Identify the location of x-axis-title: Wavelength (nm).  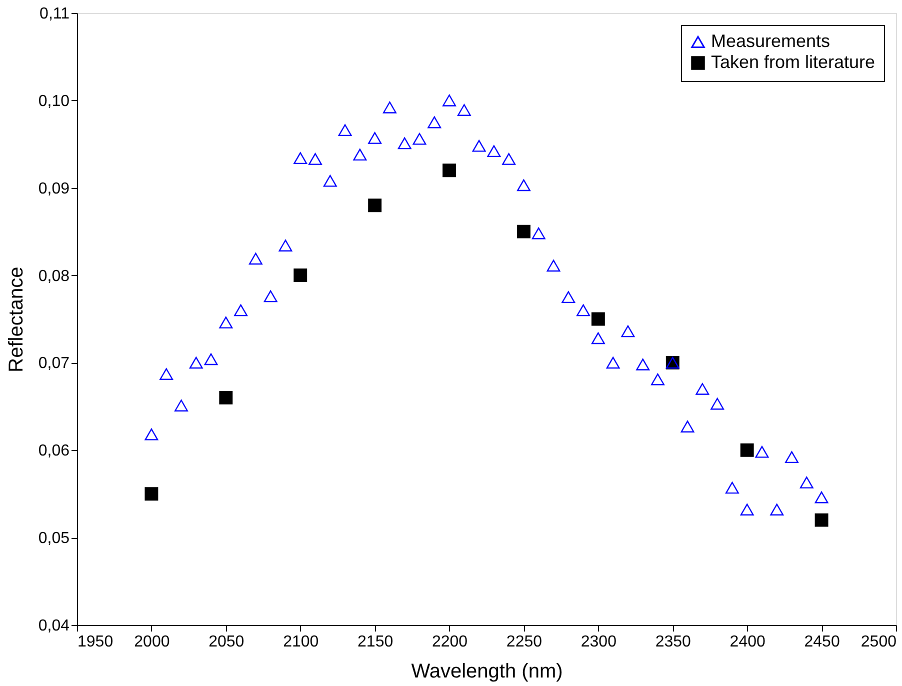
(487, 671).